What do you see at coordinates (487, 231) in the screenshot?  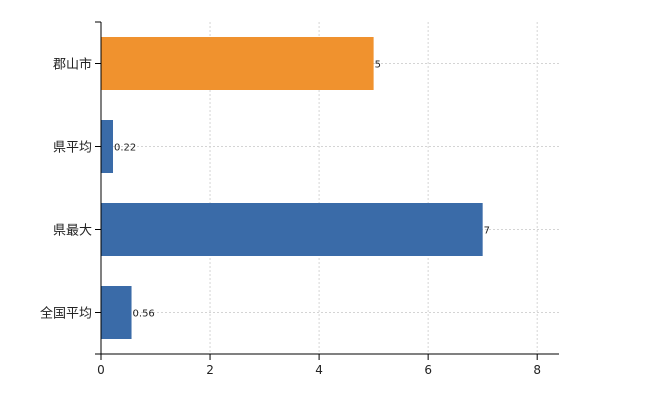 I see `data-label: 7` at bounding box center [487, 231].